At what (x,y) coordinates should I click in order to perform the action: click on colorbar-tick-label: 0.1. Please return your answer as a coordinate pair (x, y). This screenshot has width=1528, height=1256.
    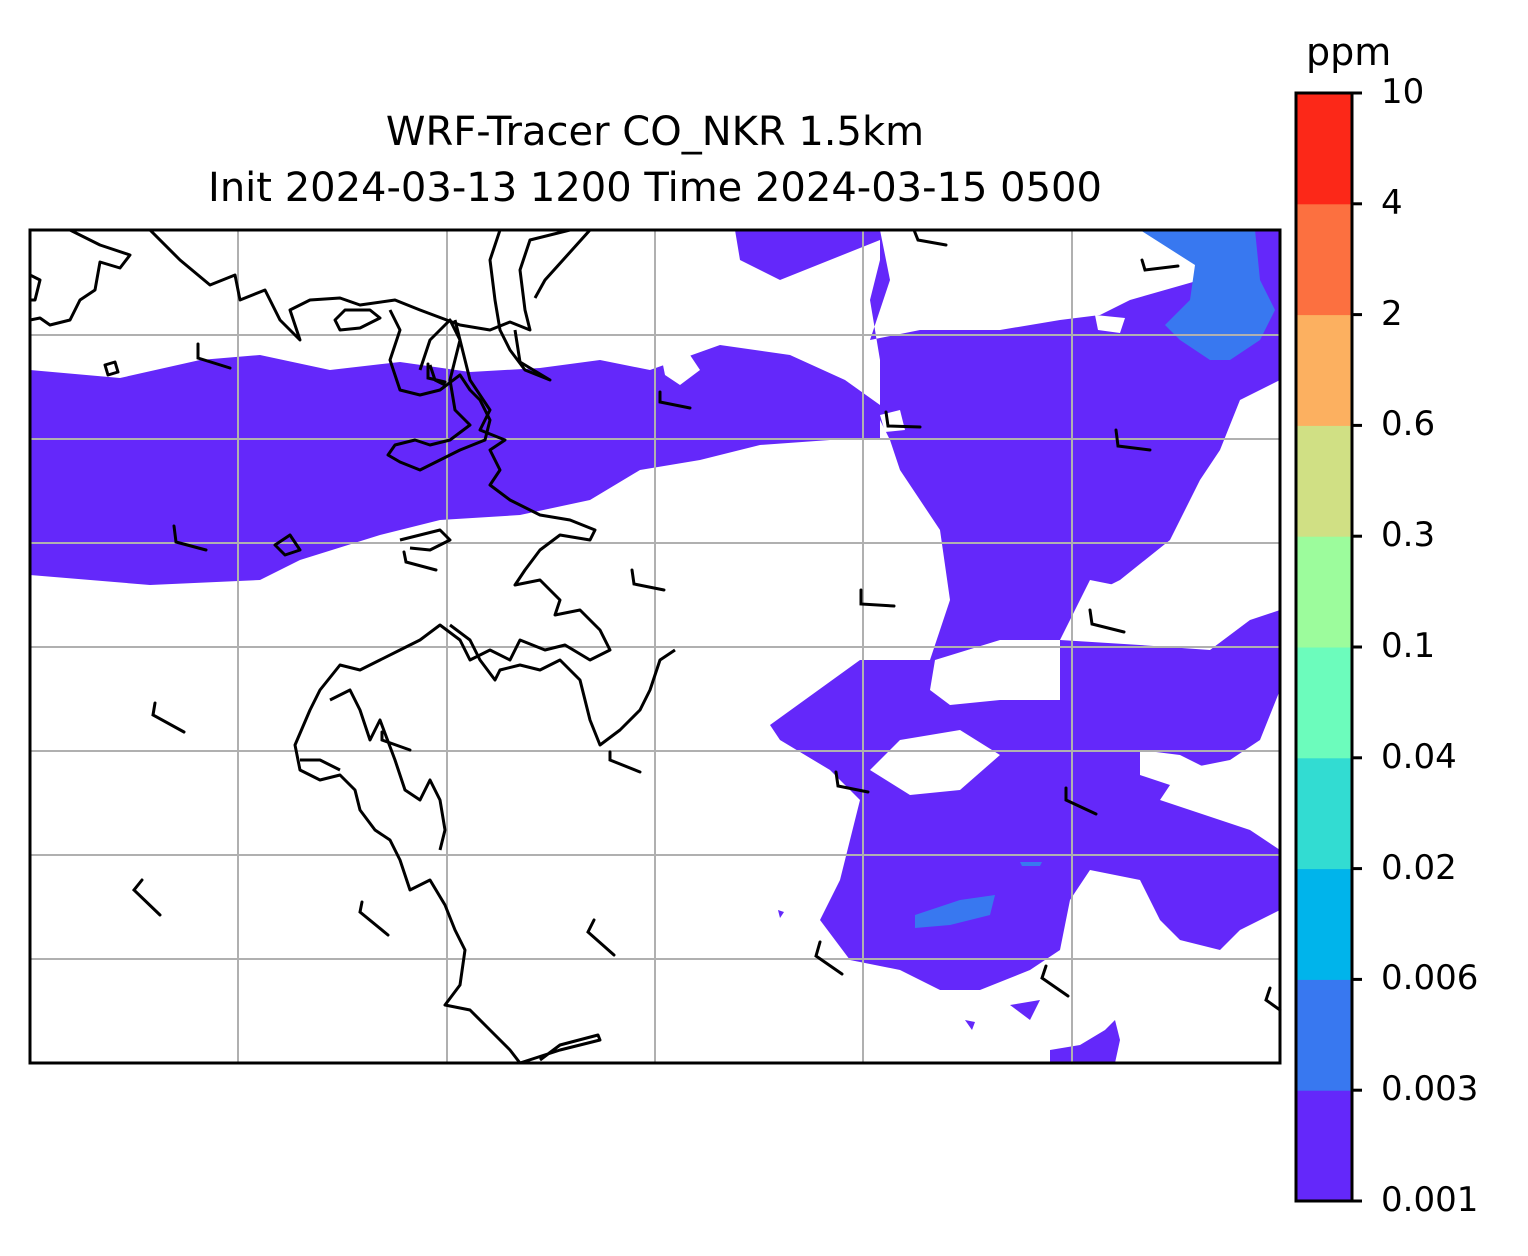
    Looking at the image, I should click on (1408, 646).